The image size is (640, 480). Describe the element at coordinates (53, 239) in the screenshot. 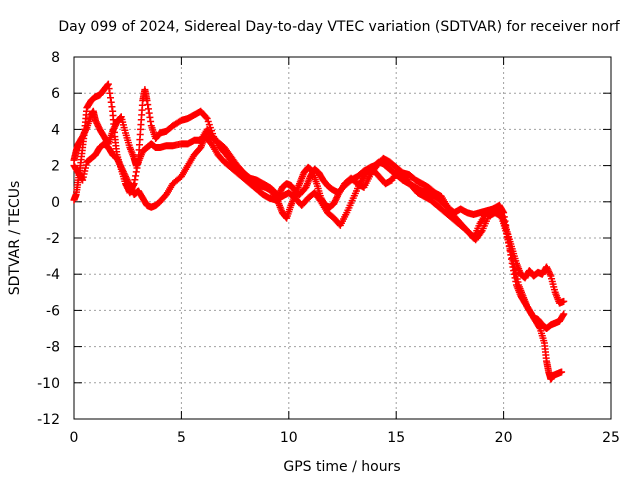

I see `y-tick-label: -2` at that location.